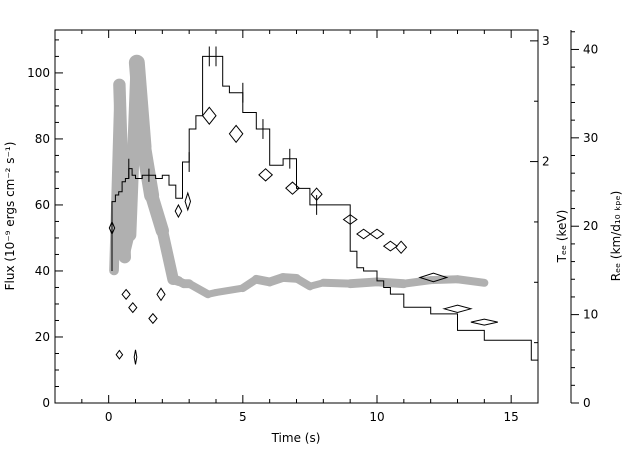  I want to click on x-axis-label: Time (s), so click(296, 438).